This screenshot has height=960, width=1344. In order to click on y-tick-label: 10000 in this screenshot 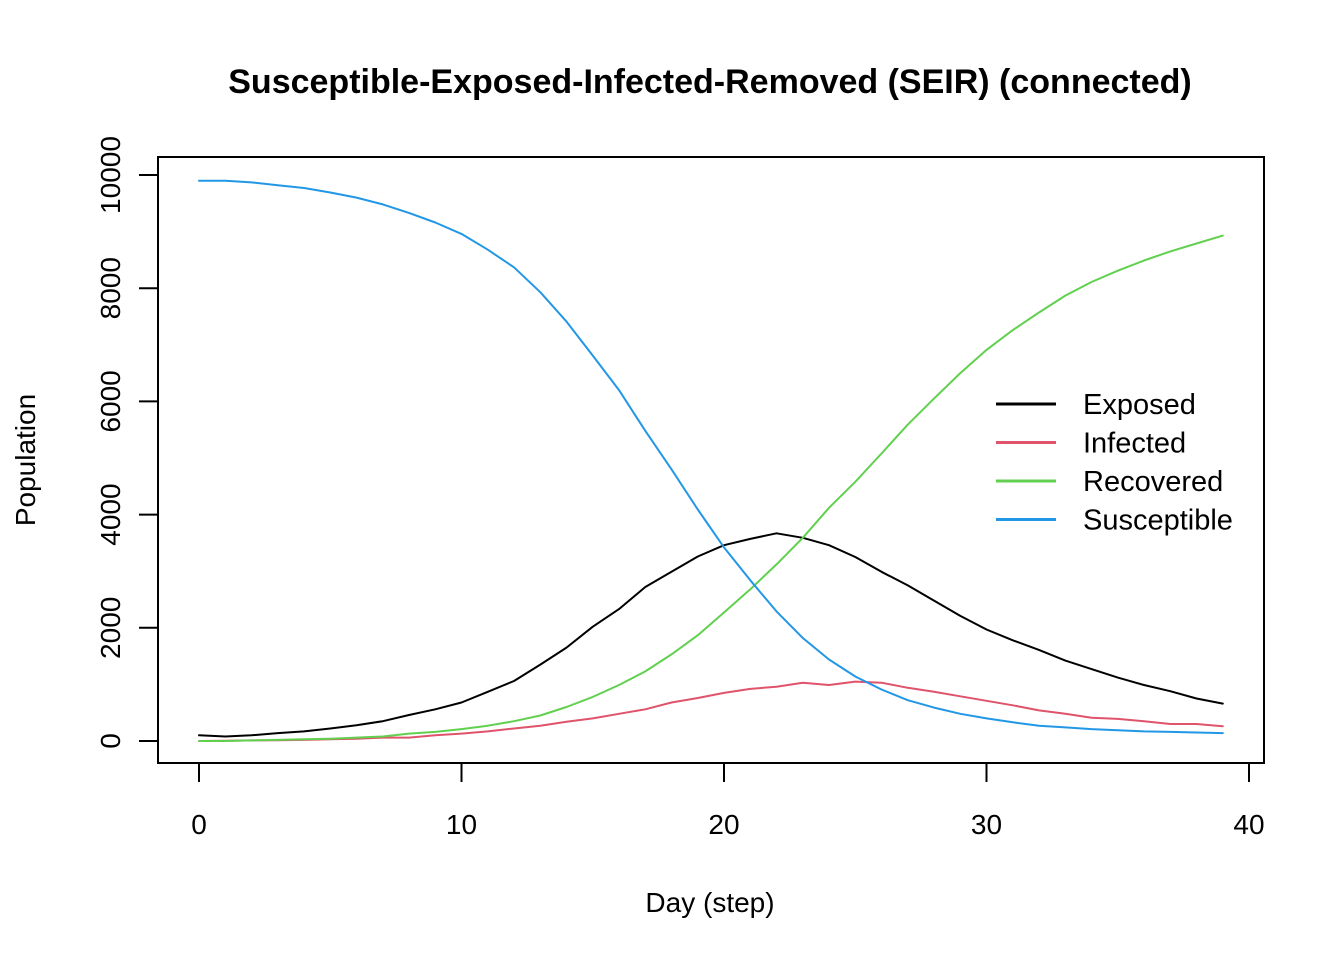, I will do `click(110, 175)`.